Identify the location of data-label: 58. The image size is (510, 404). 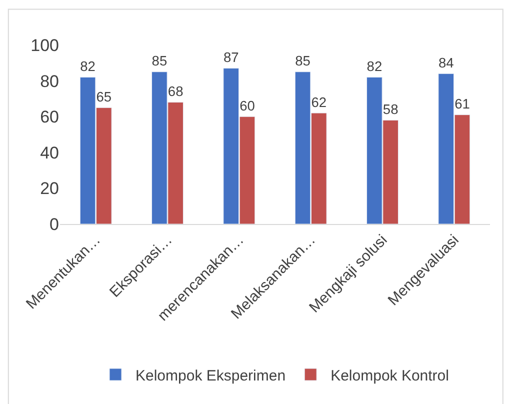
(390, 109).